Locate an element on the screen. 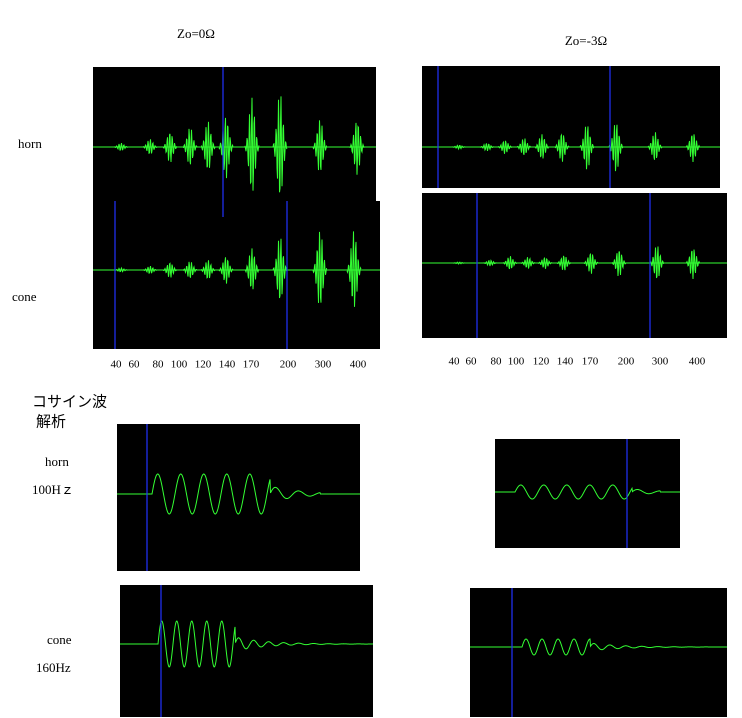  header: Zo=-3Ω is located at coordinates (586, 40).